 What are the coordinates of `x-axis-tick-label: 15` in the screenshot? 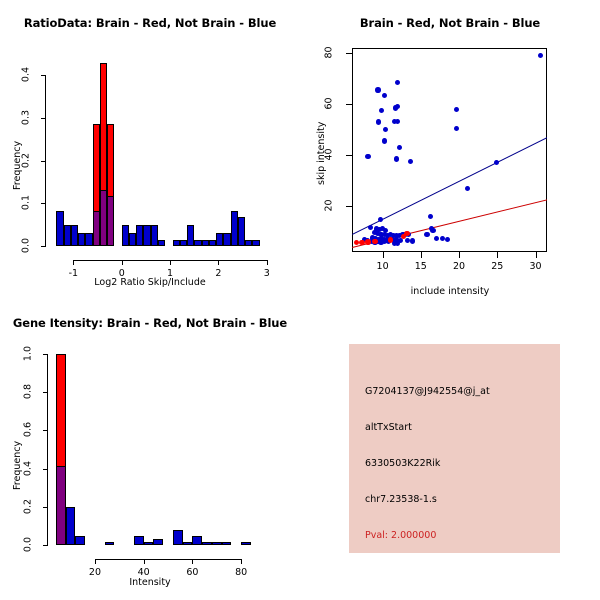 It's located at (420, 266).